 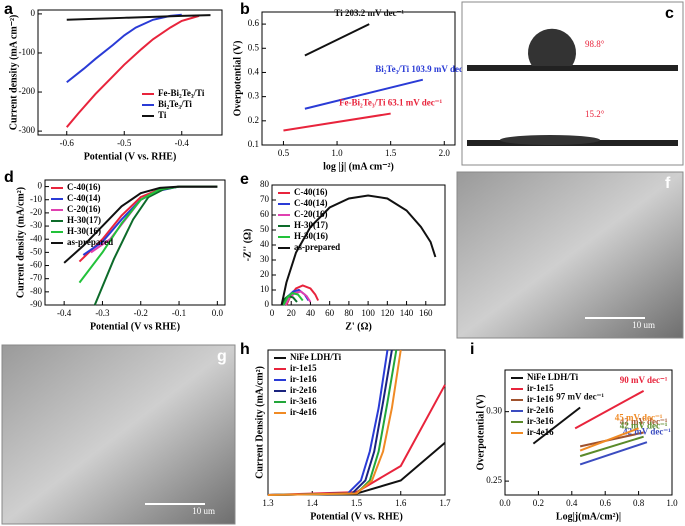 What do you see at coordinates (181, 93) in the screenshot?
I see `legend-label: Fe-Bi₂Te₃/Ti` at bounding box center [181, 93].